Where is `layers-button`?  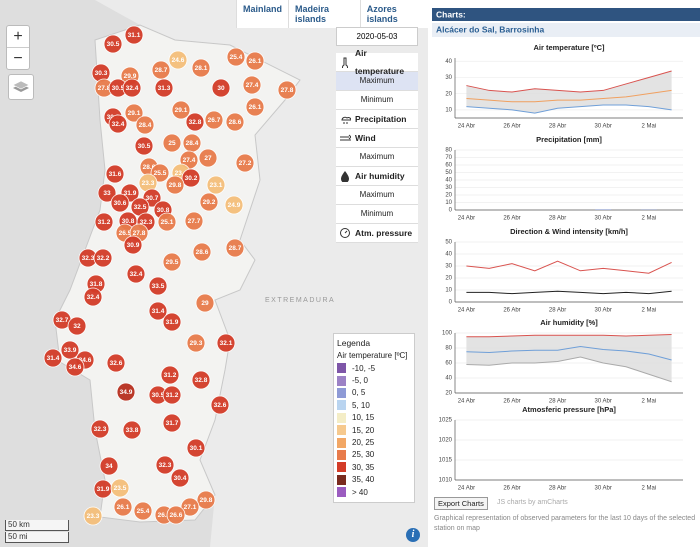
layers-button is located at coordinates (21, 87).